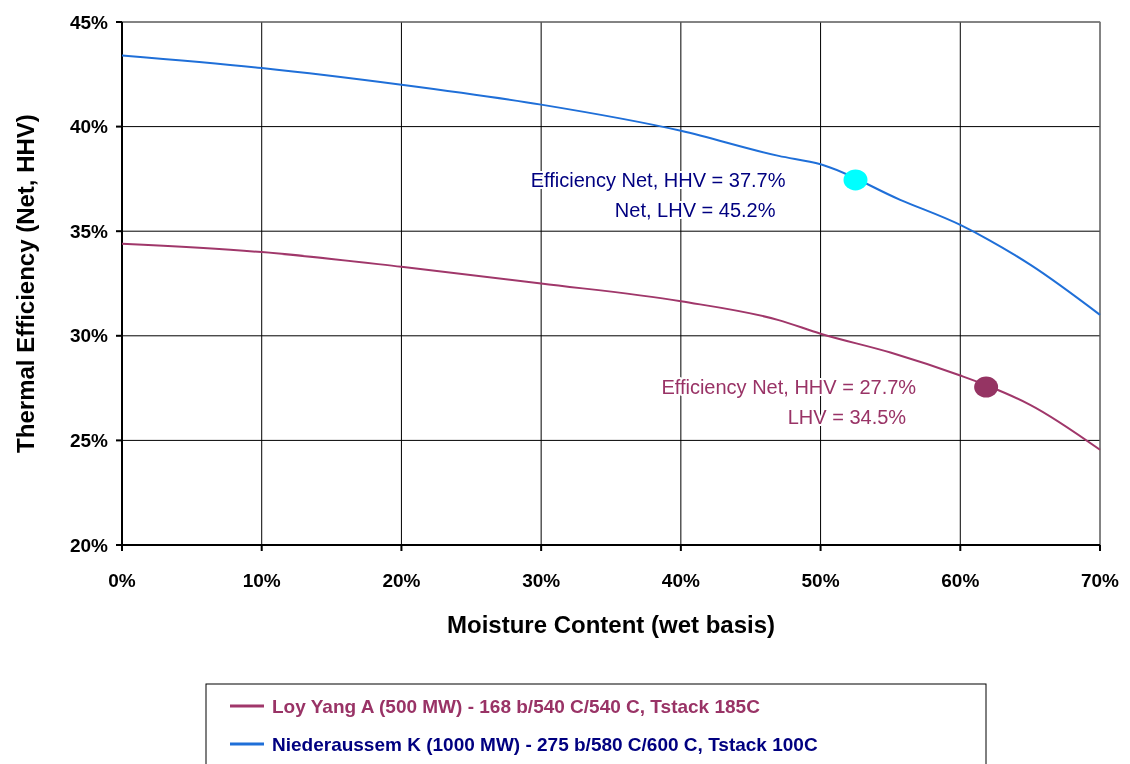 This screenshot has width=1130, height=764. What do you see at coordinates (89, 545) in the screenshot?
I see `y-tick-label: 20%` at bounding box center [89, 545].